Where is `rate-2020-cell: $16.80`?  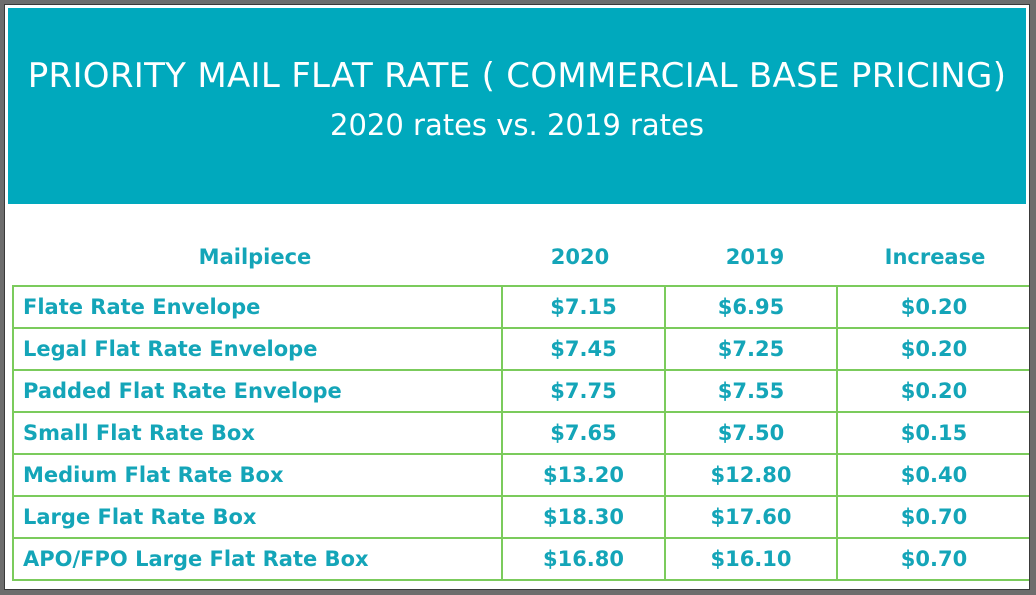 rate-2020-cell: $16.80 is located at coordinates (583, 559).